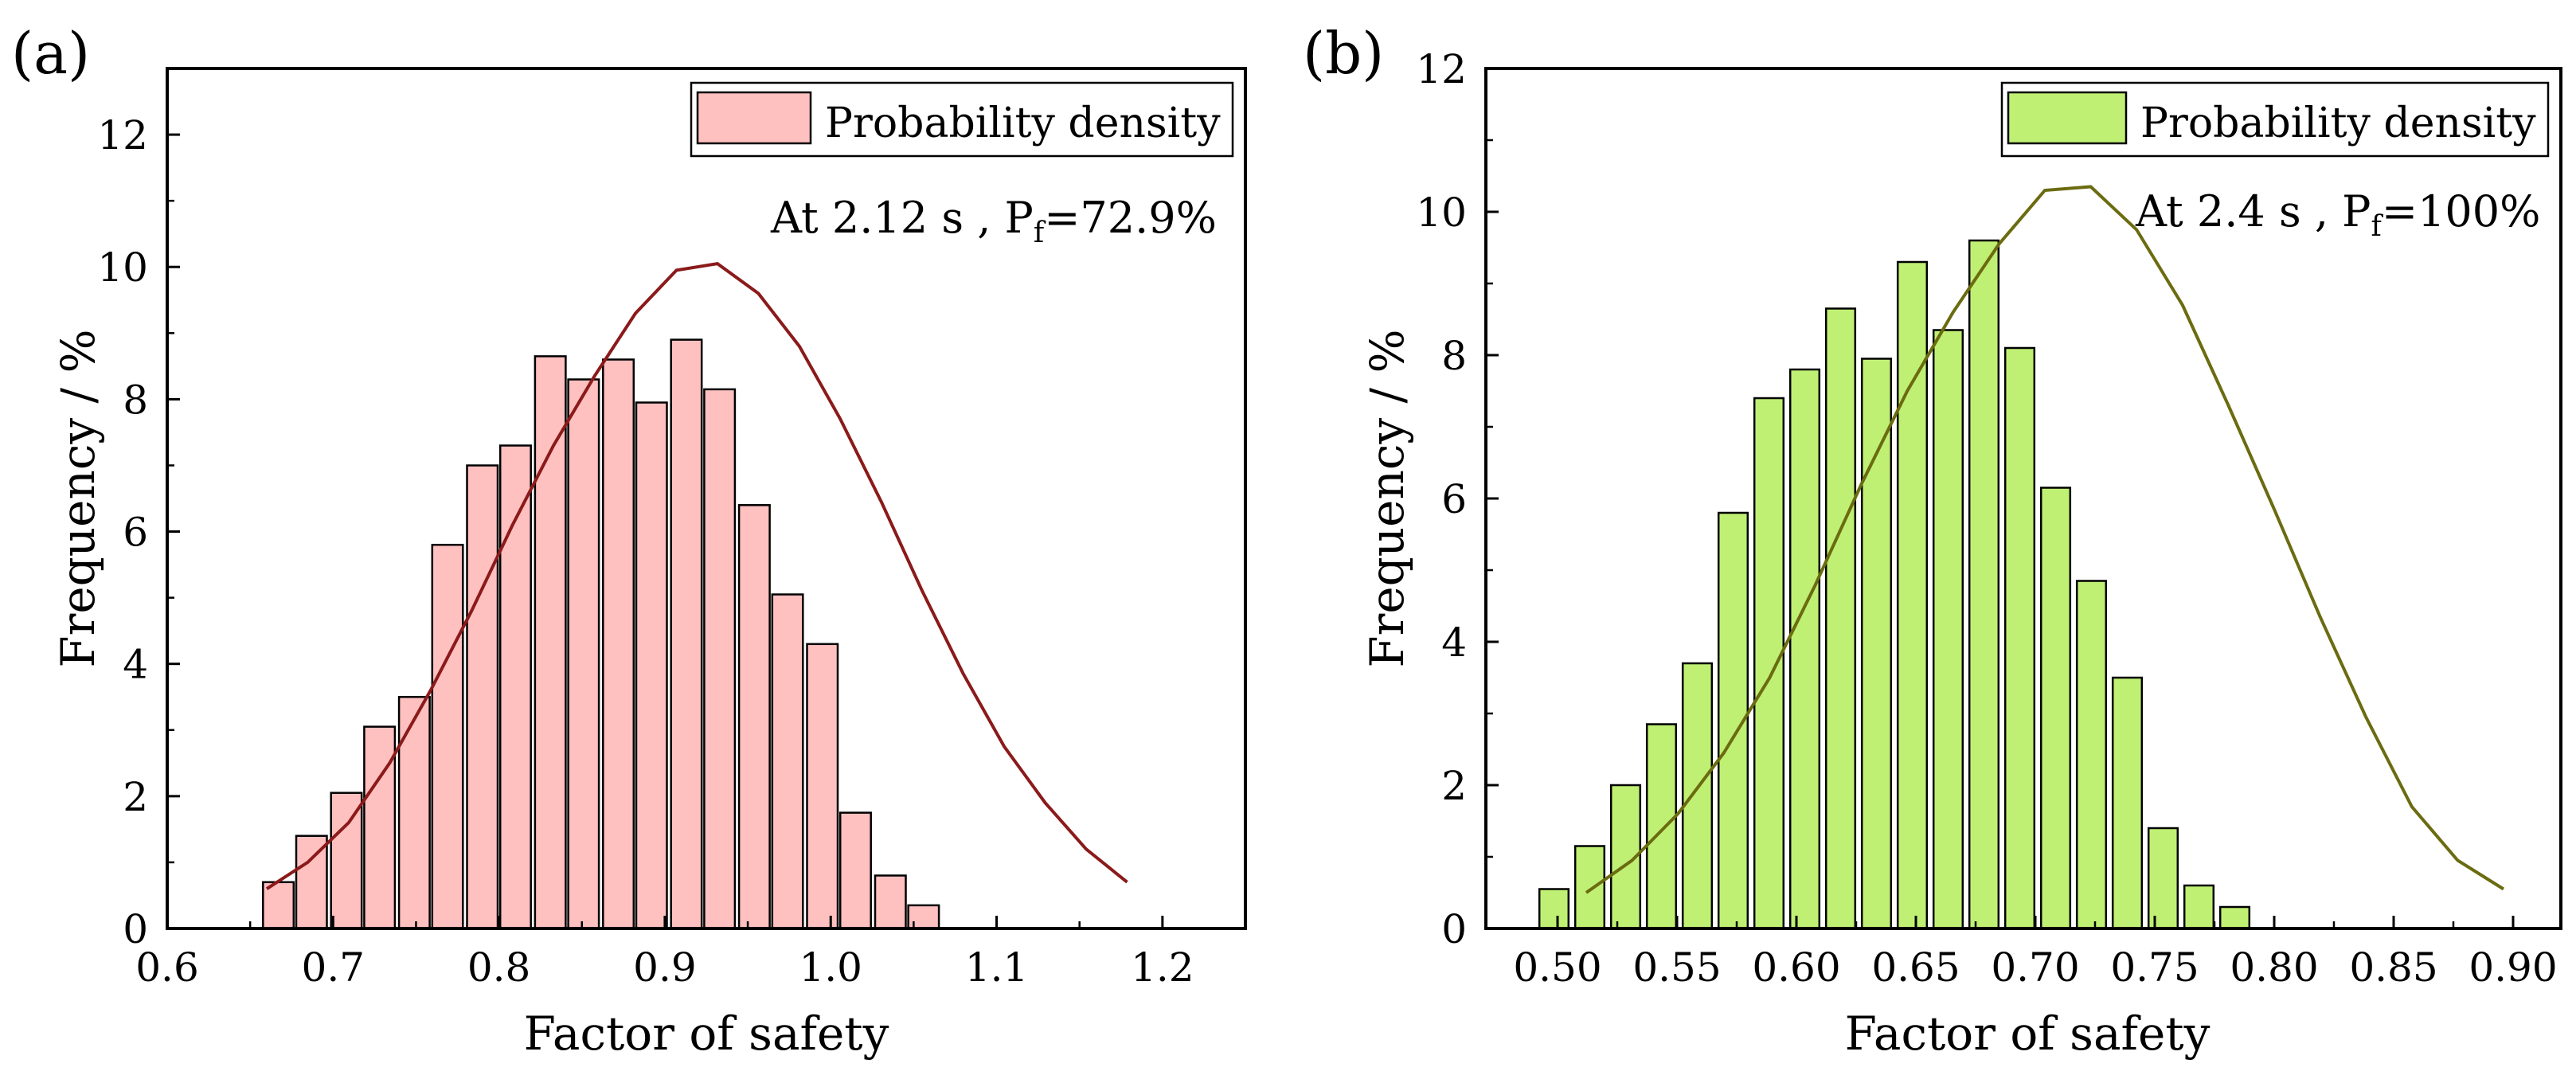 The height and width of the screenshot is (1075, 2576). I want to click on panel-b-y-axis-label: Frequency / %, so click(1387, 498).